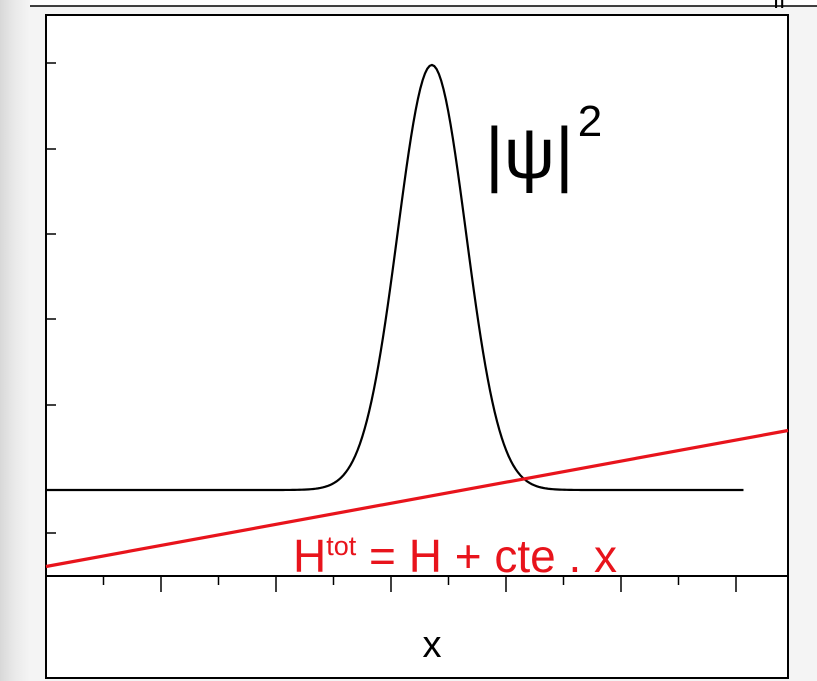 This screenshot has height=681, width=817. I want to click on top-right-fragment: II, so click(779, 6).